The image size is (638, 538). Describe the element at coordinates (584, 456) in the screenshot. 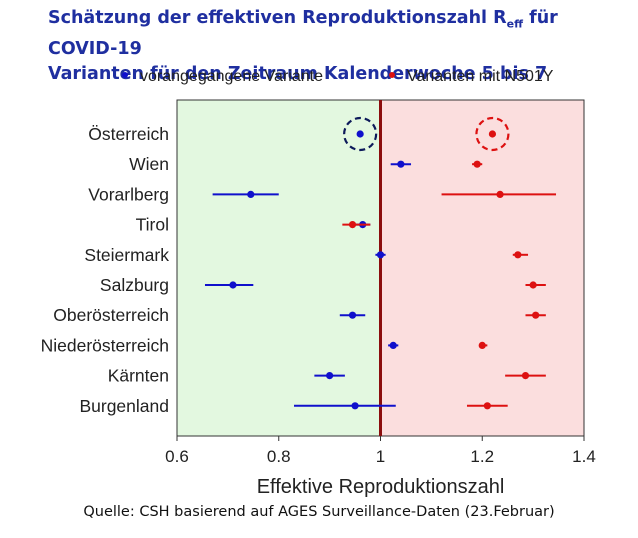

I see `x-tick-label: 1.4` at that location.